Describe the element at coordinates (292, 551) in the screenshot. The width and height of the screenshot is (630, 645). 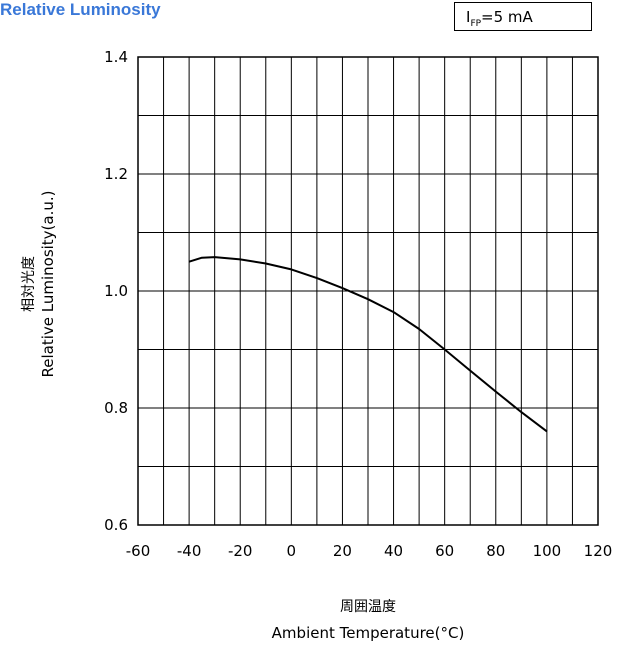
I see `x-tick-label: 0` at that location.